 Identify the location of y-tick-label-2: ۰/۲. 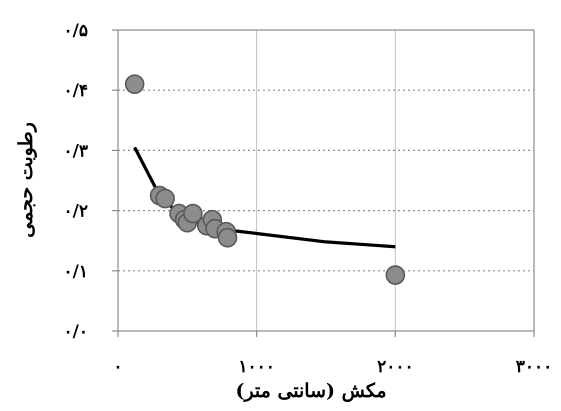
(76, 212).